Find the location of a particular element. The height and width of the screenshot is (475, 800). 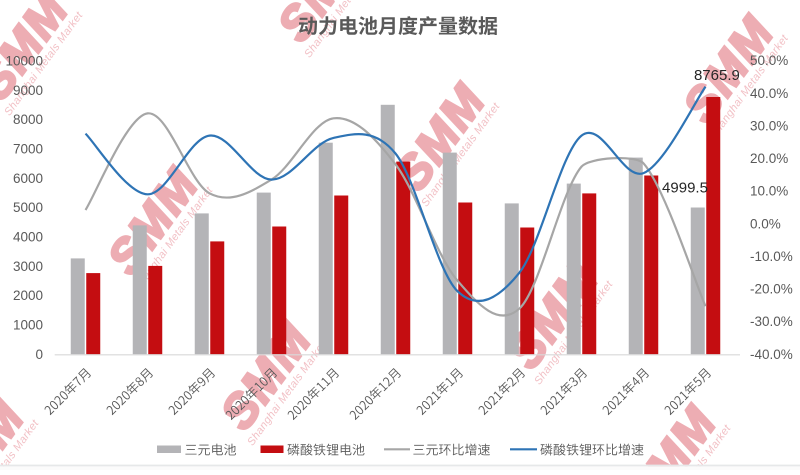

svg-text: -20.0% is located at coordinates (771, 289).